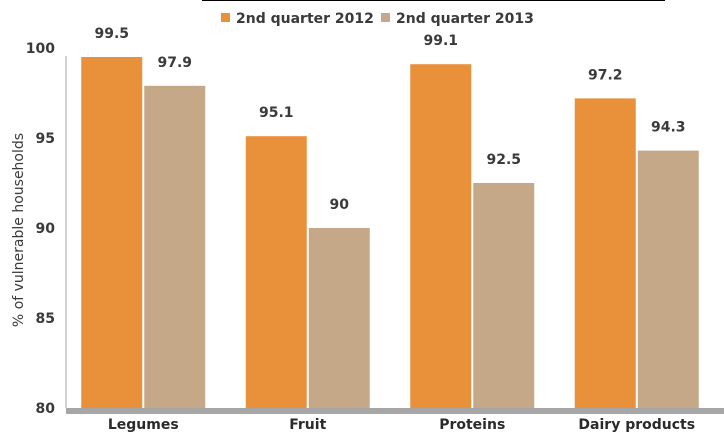 The image size is (724, 432). Describe the element at coordinates (225, 17) in the screenshot. I see `legend-swatch-2012` at that location.